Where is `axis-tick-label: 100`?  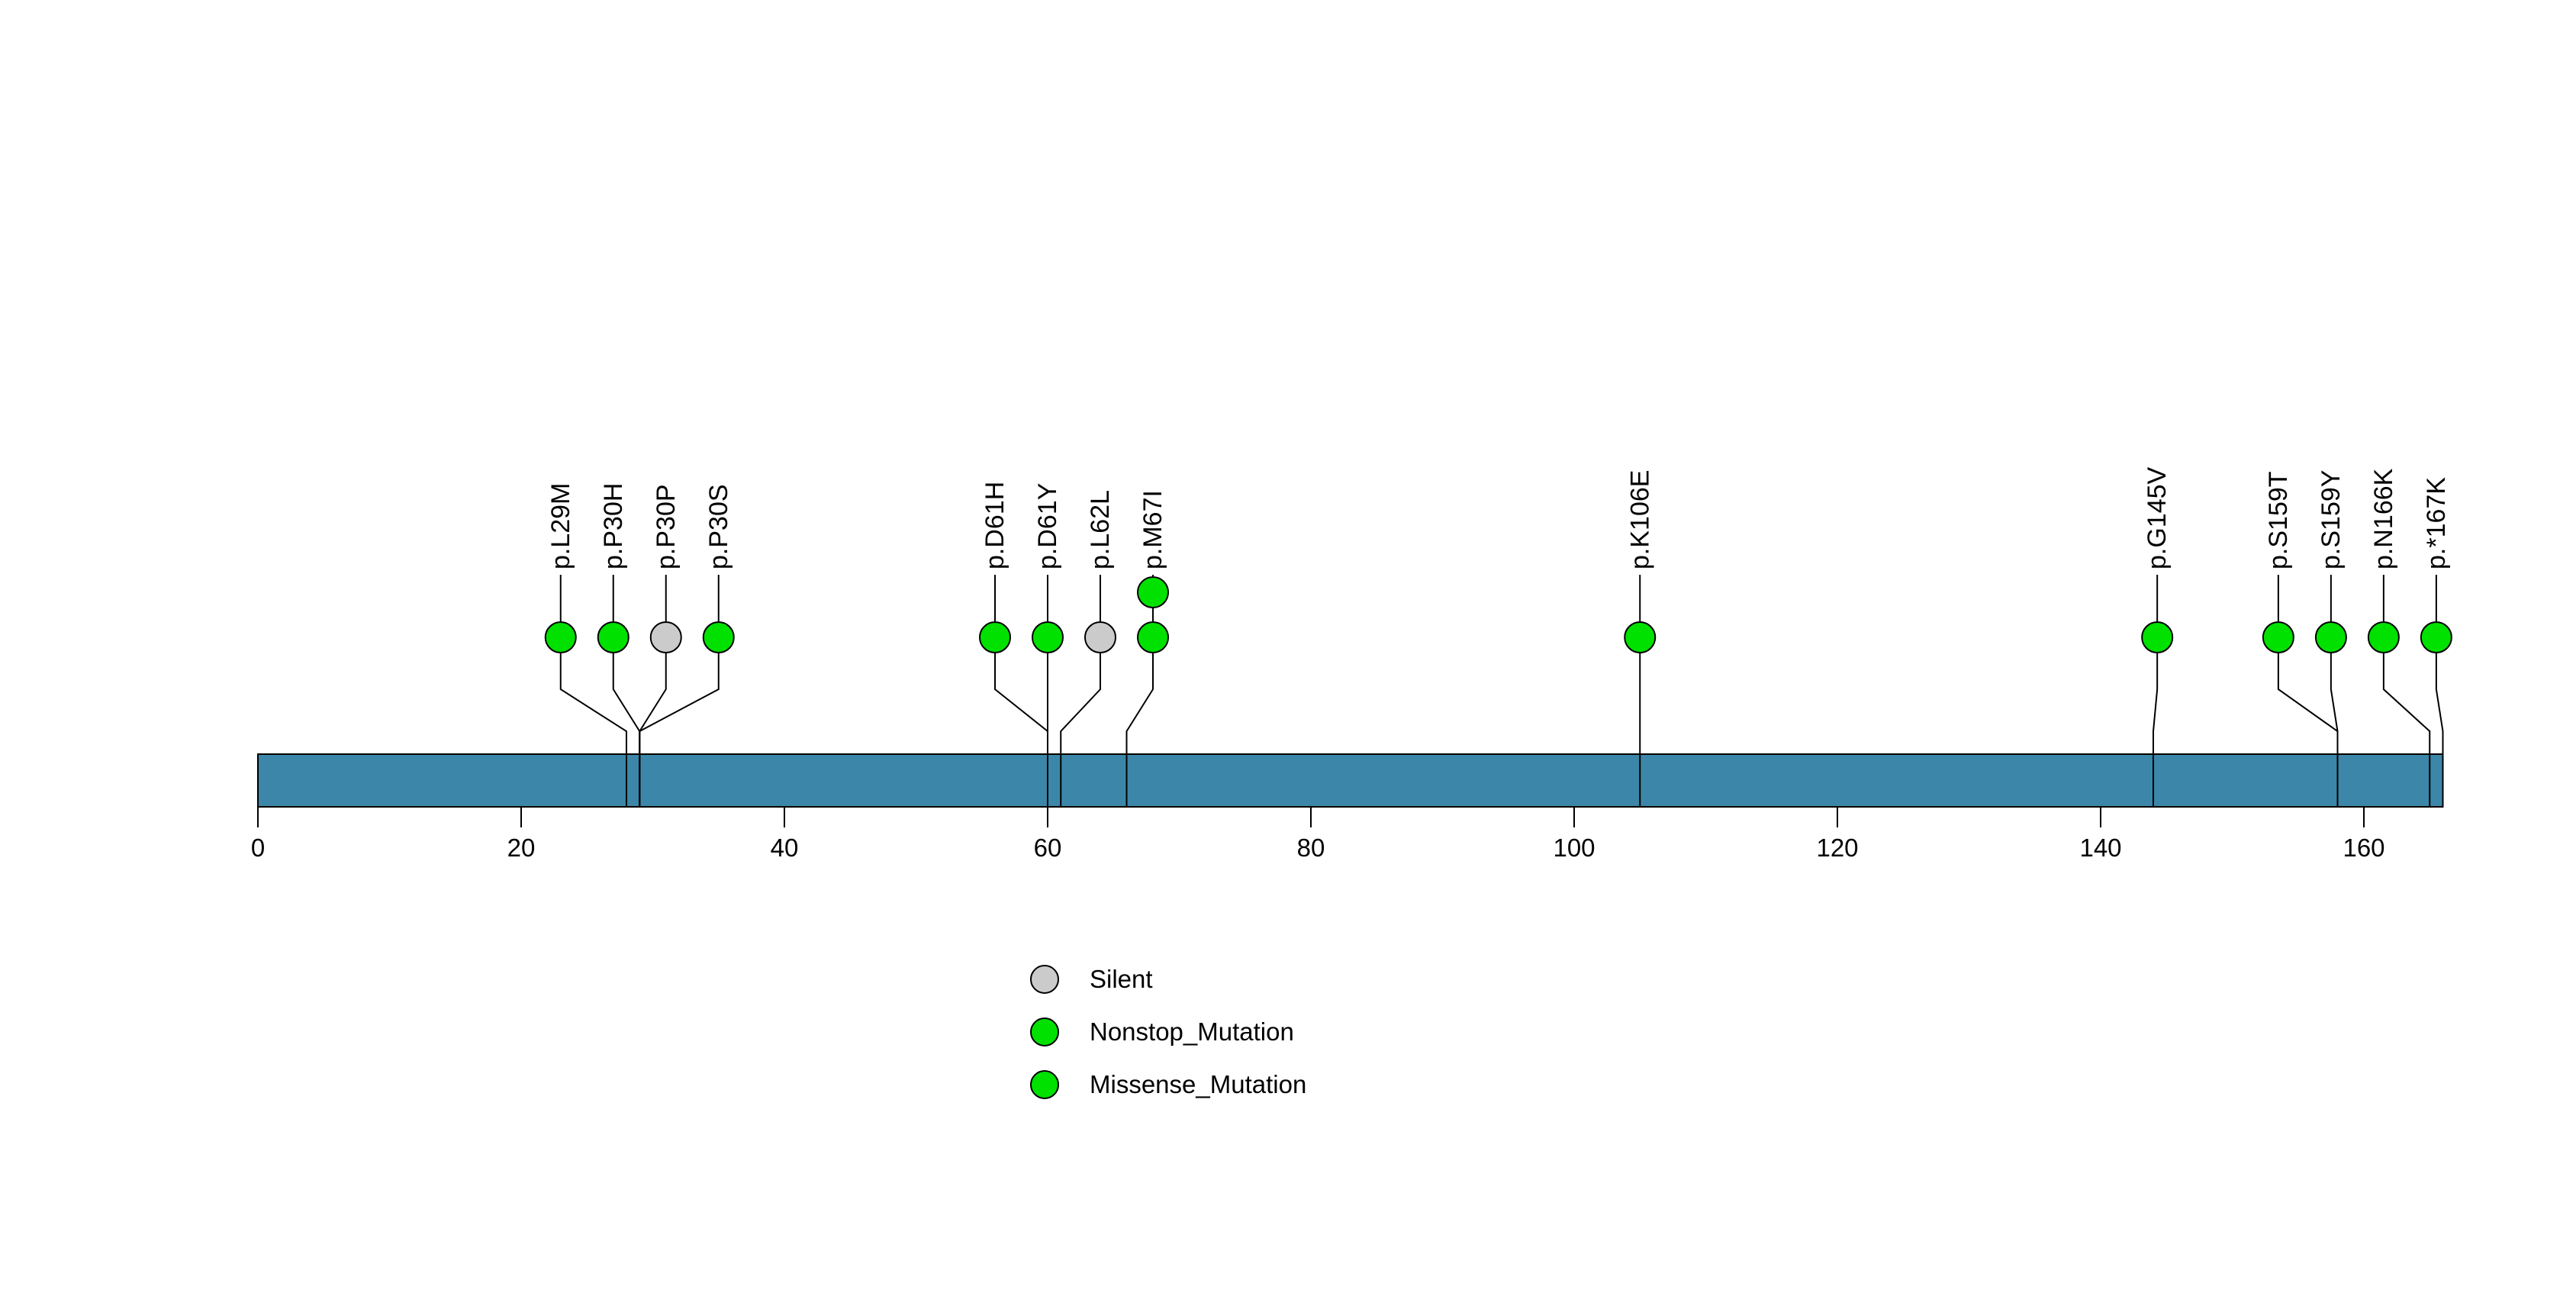 axis-tick-label: 100 is located at coordinates (1574, 848).